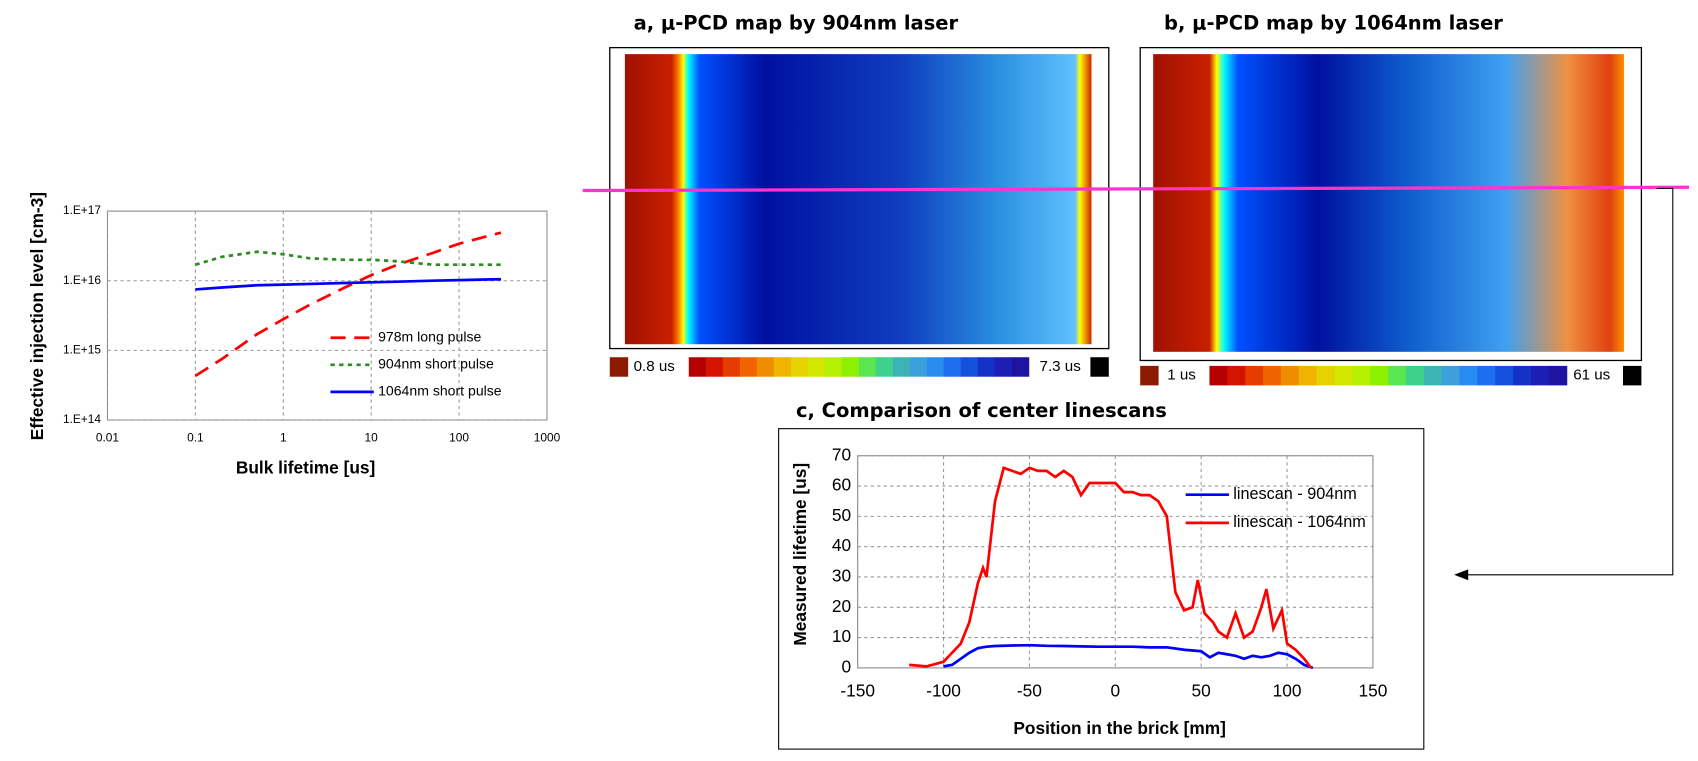  I want to click on map-title: b, μ-PCD map by 1064nm laser, so click(1333, 22).